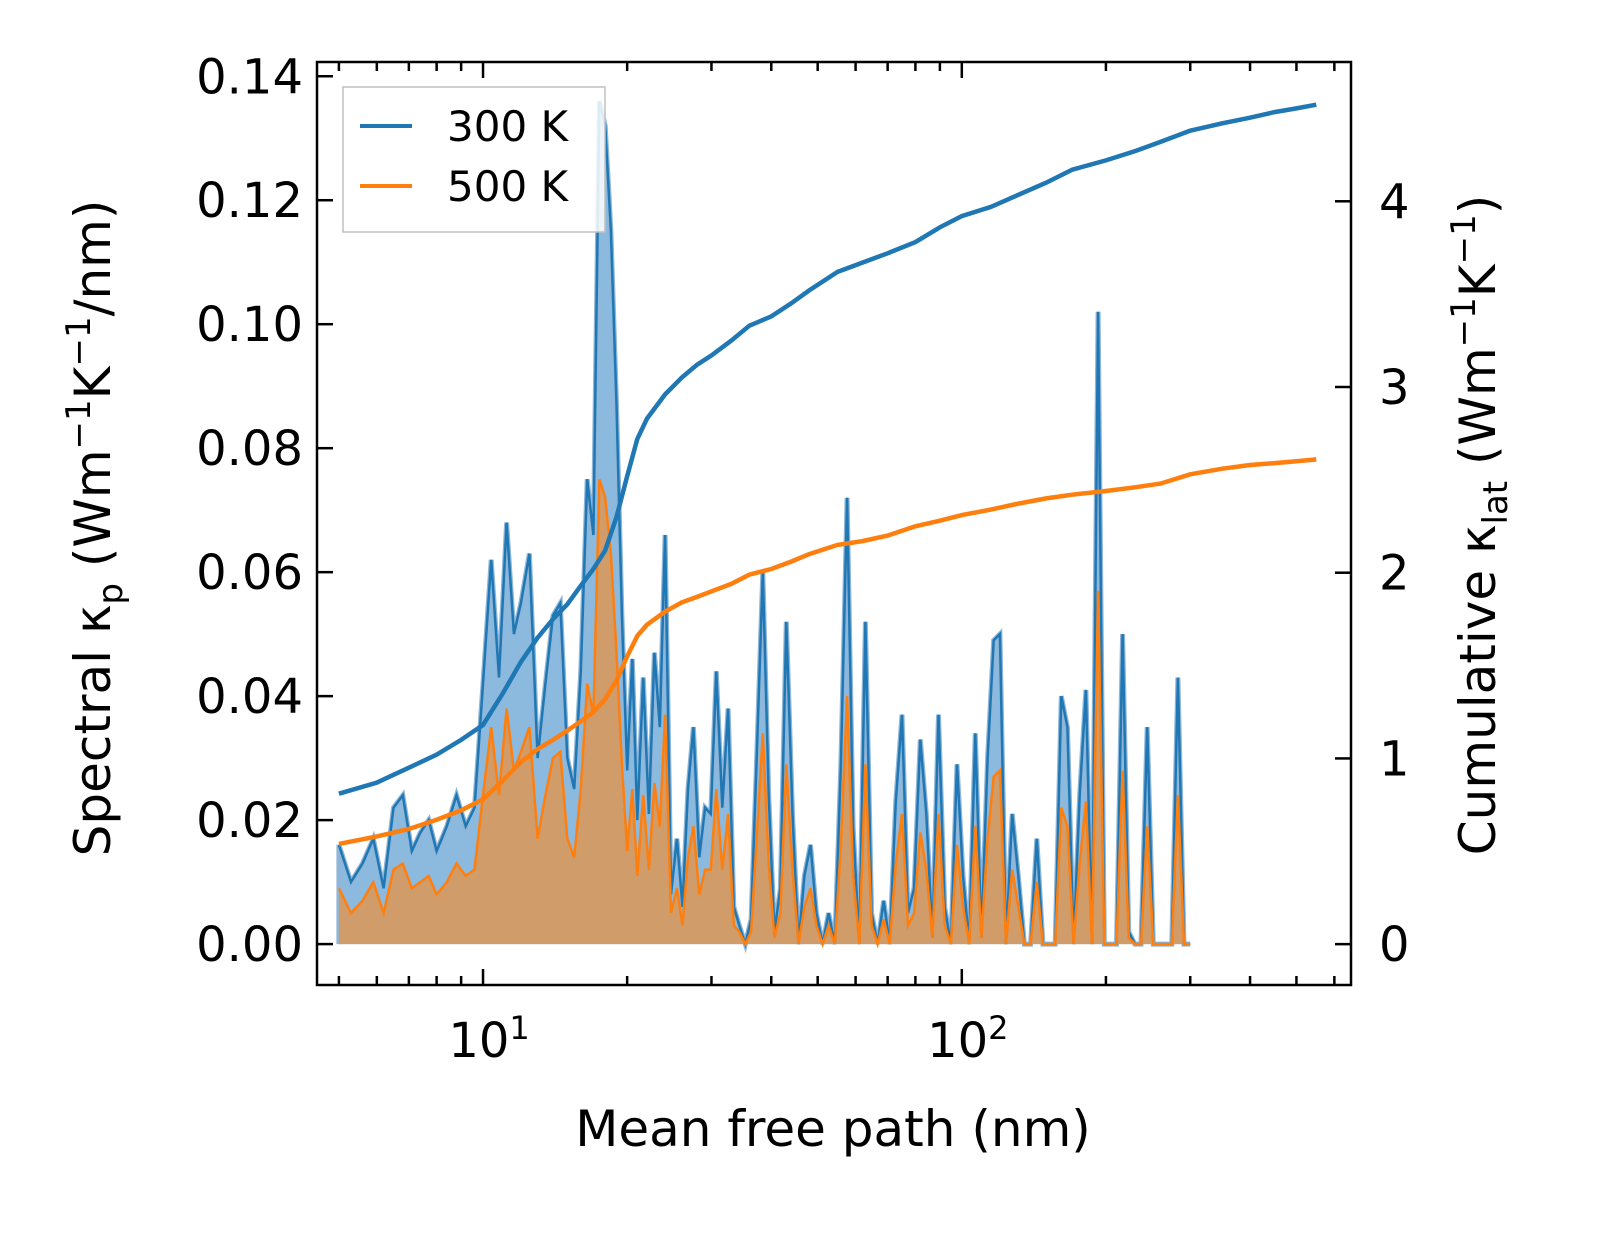  I want to click on legend-box, so click(474, 159).